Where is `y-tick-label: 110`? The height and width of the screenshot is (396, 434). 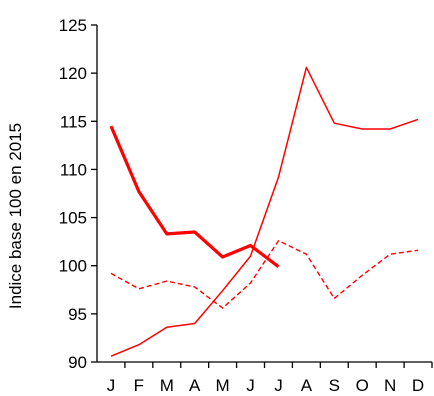 y-tick-label: 110 is located at coordinates (73, 169).